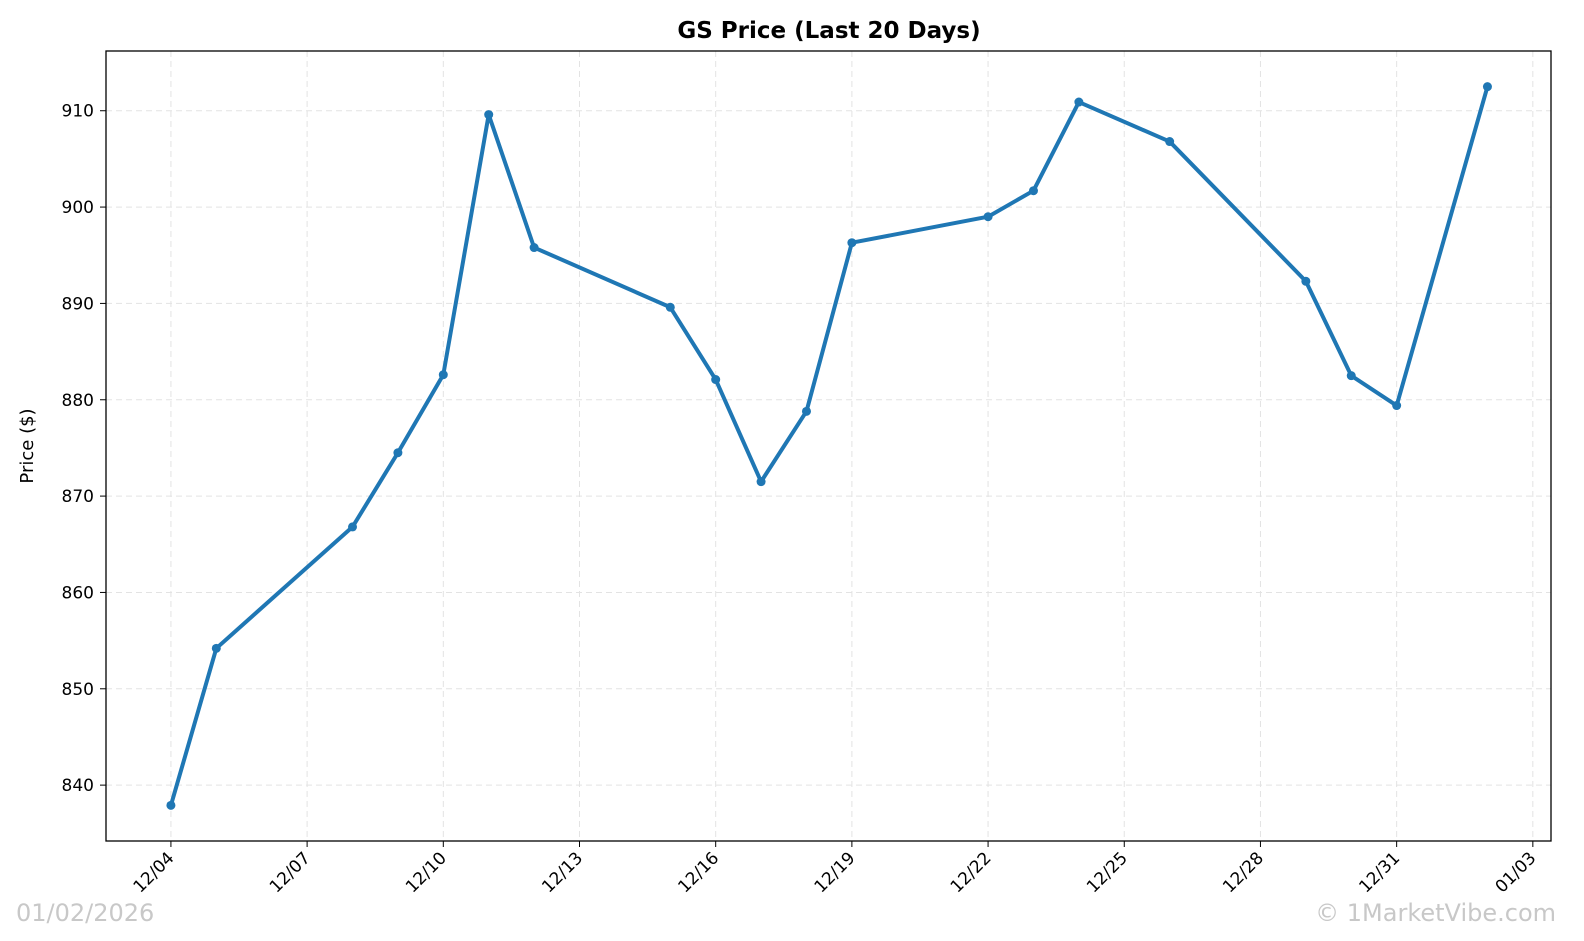 The height and width of the screenshot is (941, 1584). I want to click on y-tick-label: 900, so click(78, 208).